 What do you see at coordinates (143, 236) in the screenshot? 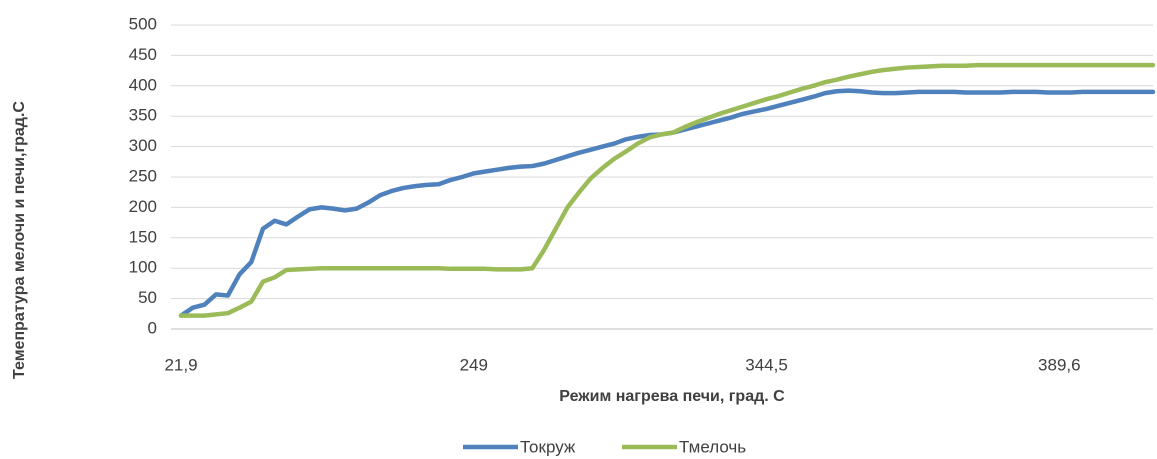
I see `y-tick-label: 150` at bounding box center [143, 236].